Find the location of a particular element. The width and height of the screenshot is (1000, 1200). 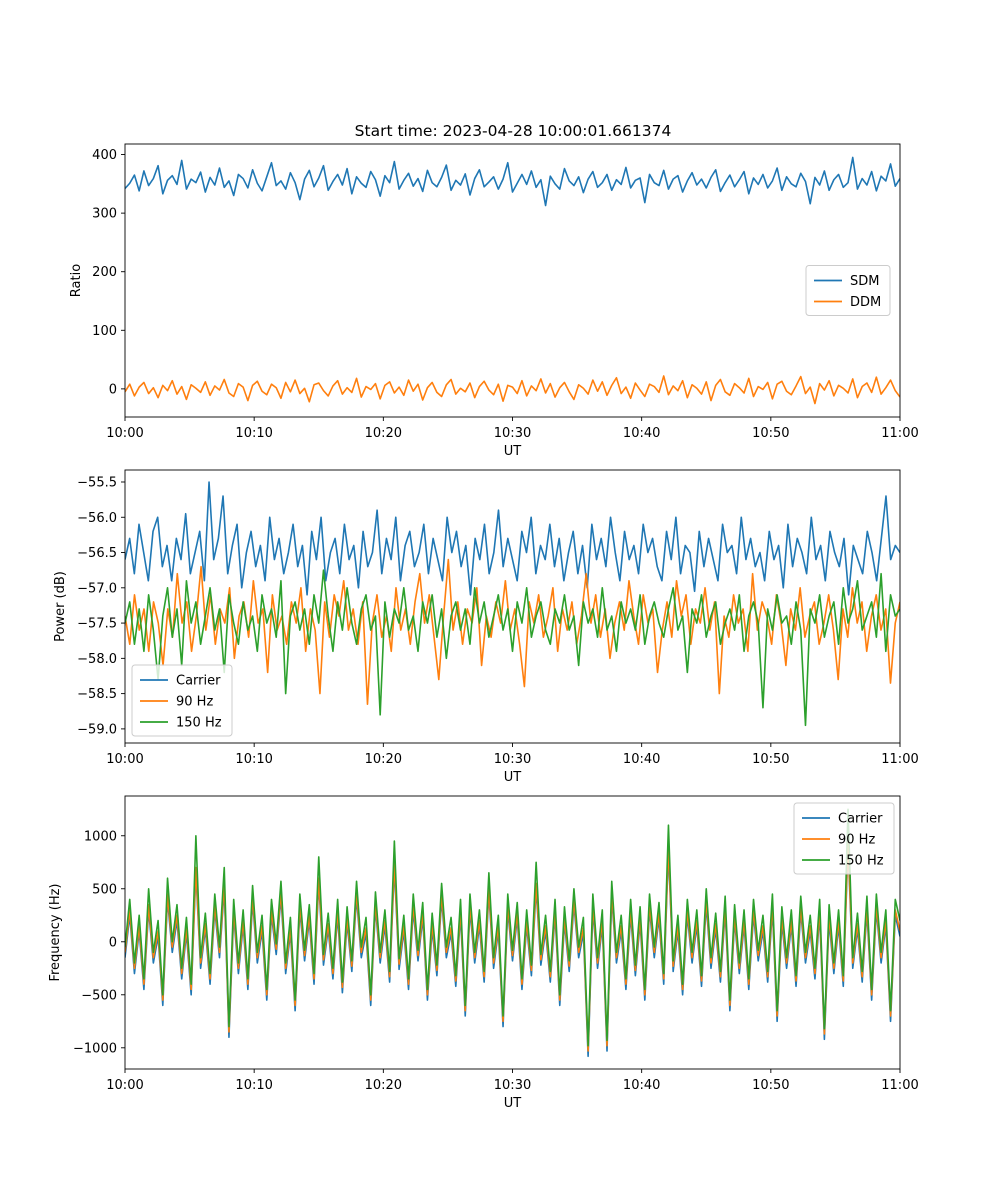

legend: SDM DDM is located at coordinates (848, 290).